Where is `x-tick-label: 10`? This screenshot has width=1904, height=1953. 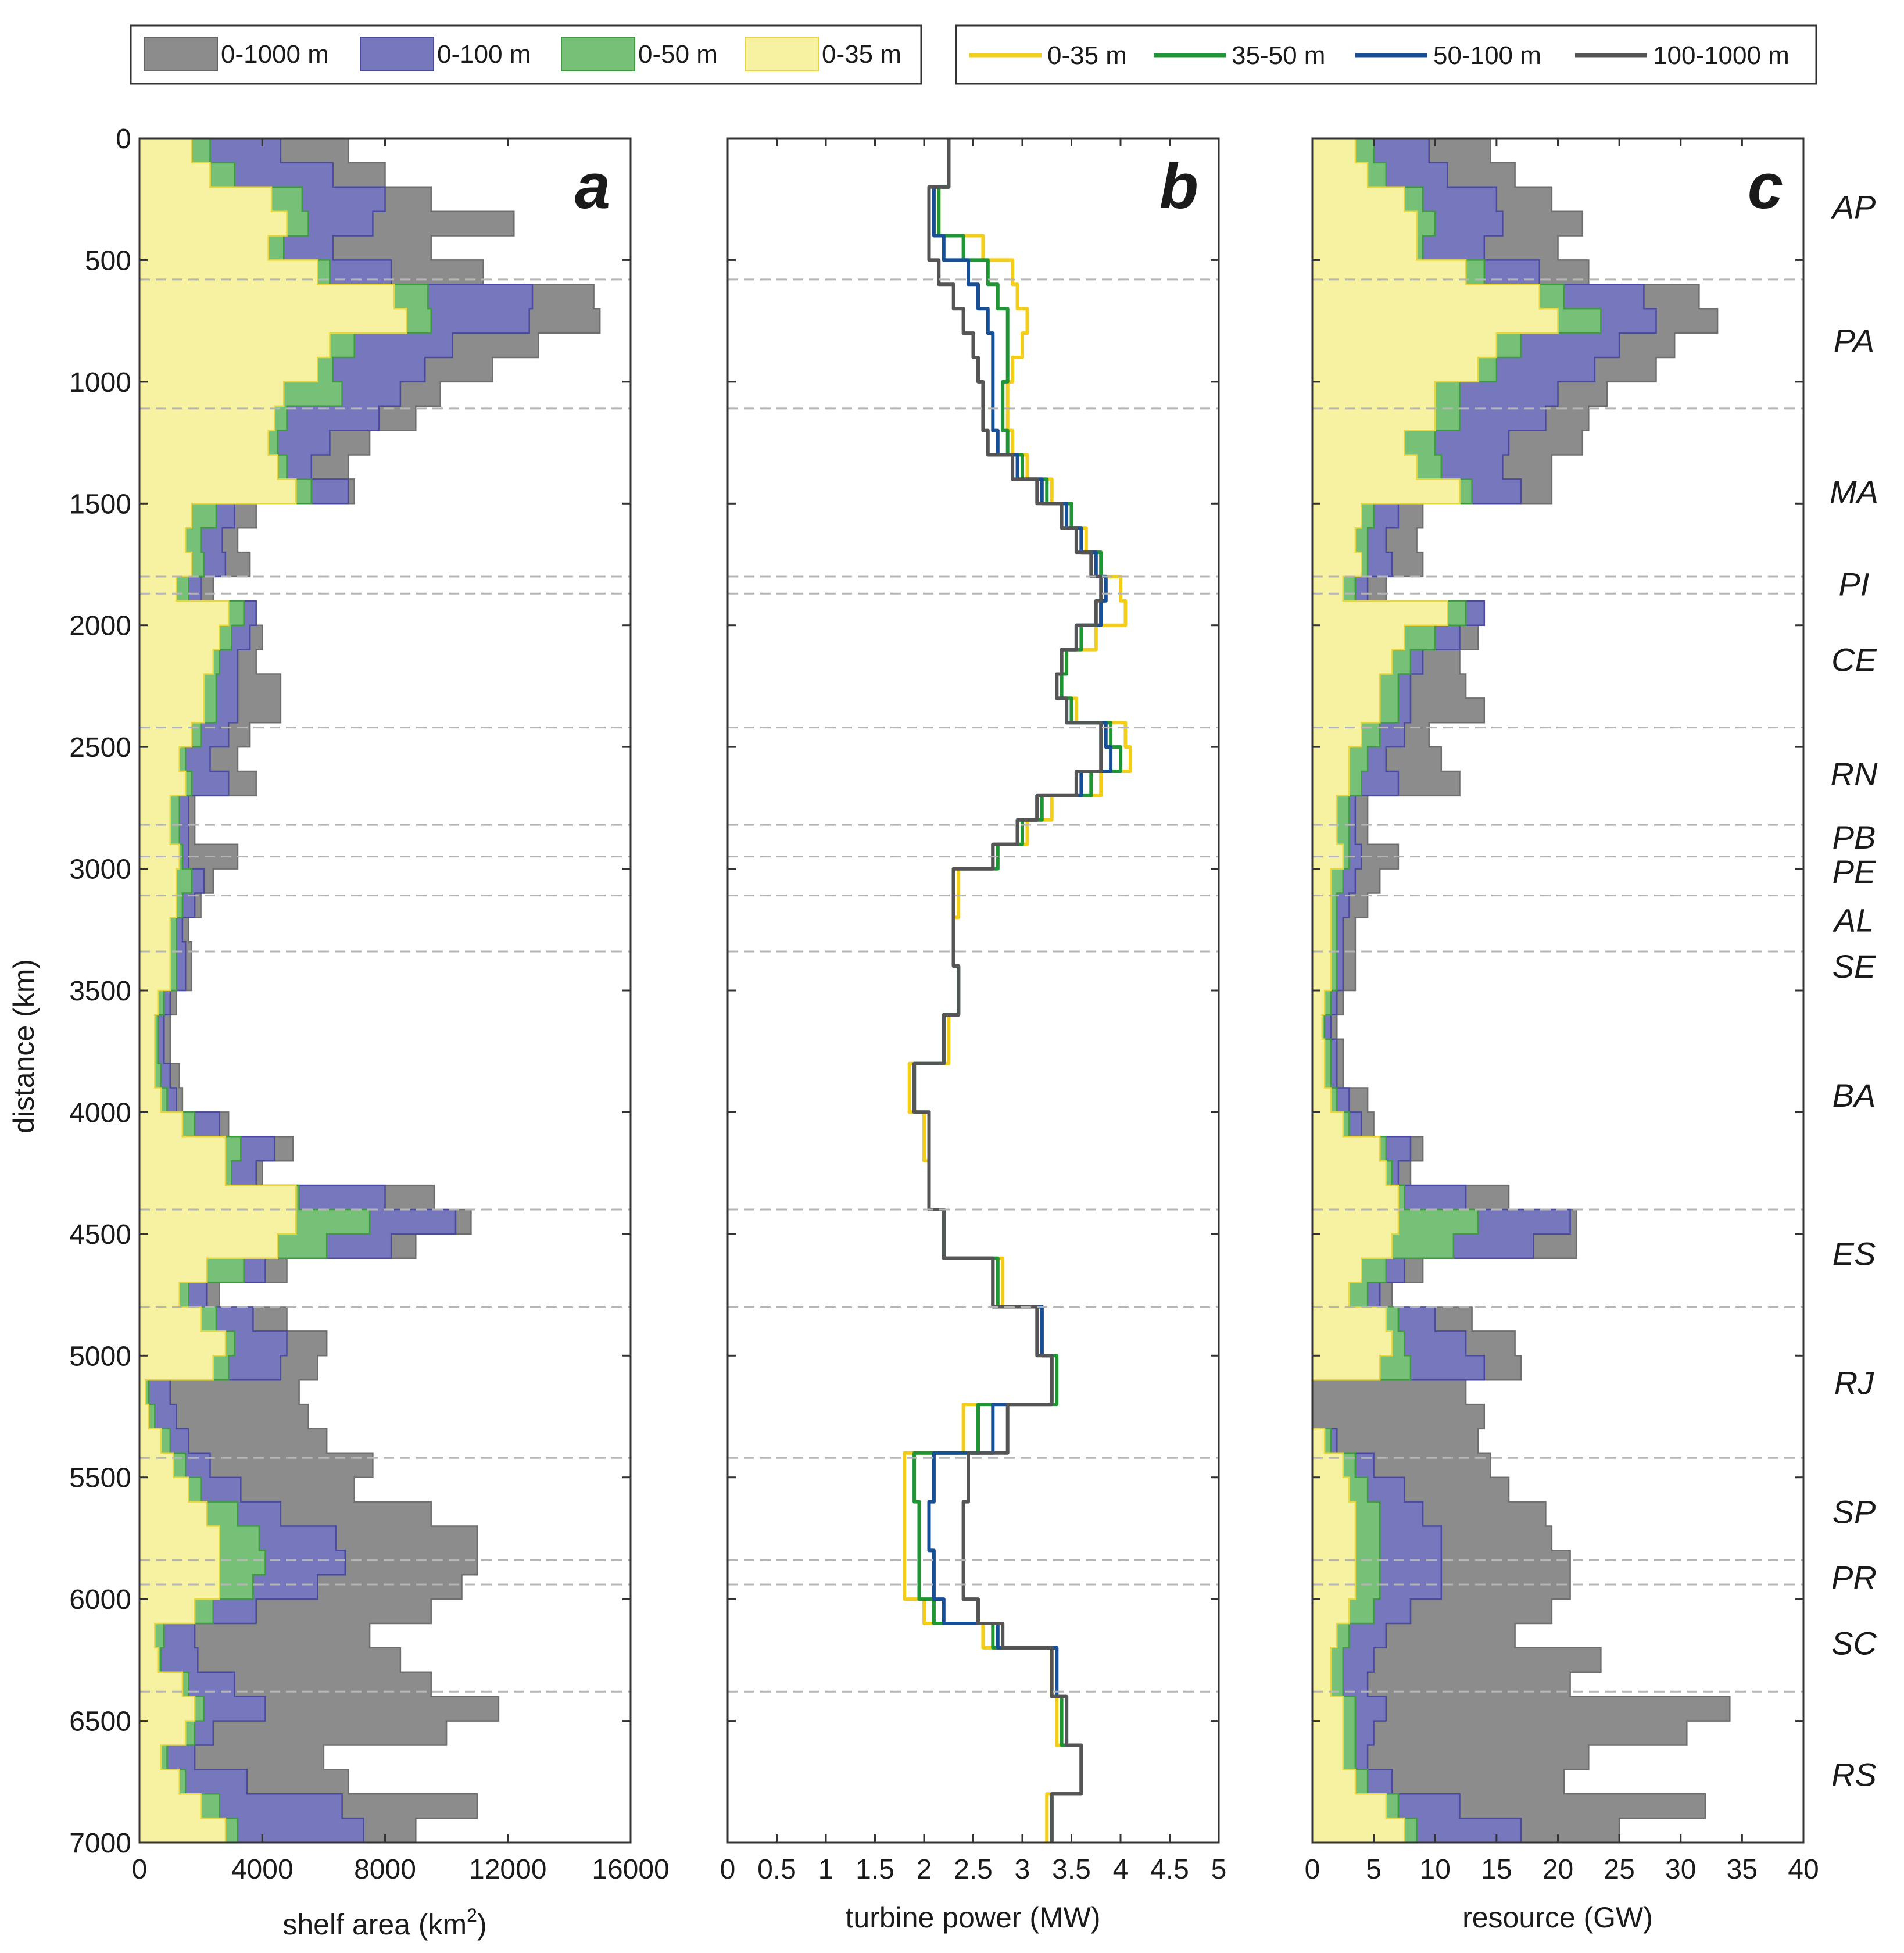 x-tick-label: 10 is located at coordinates (1435, 1870).